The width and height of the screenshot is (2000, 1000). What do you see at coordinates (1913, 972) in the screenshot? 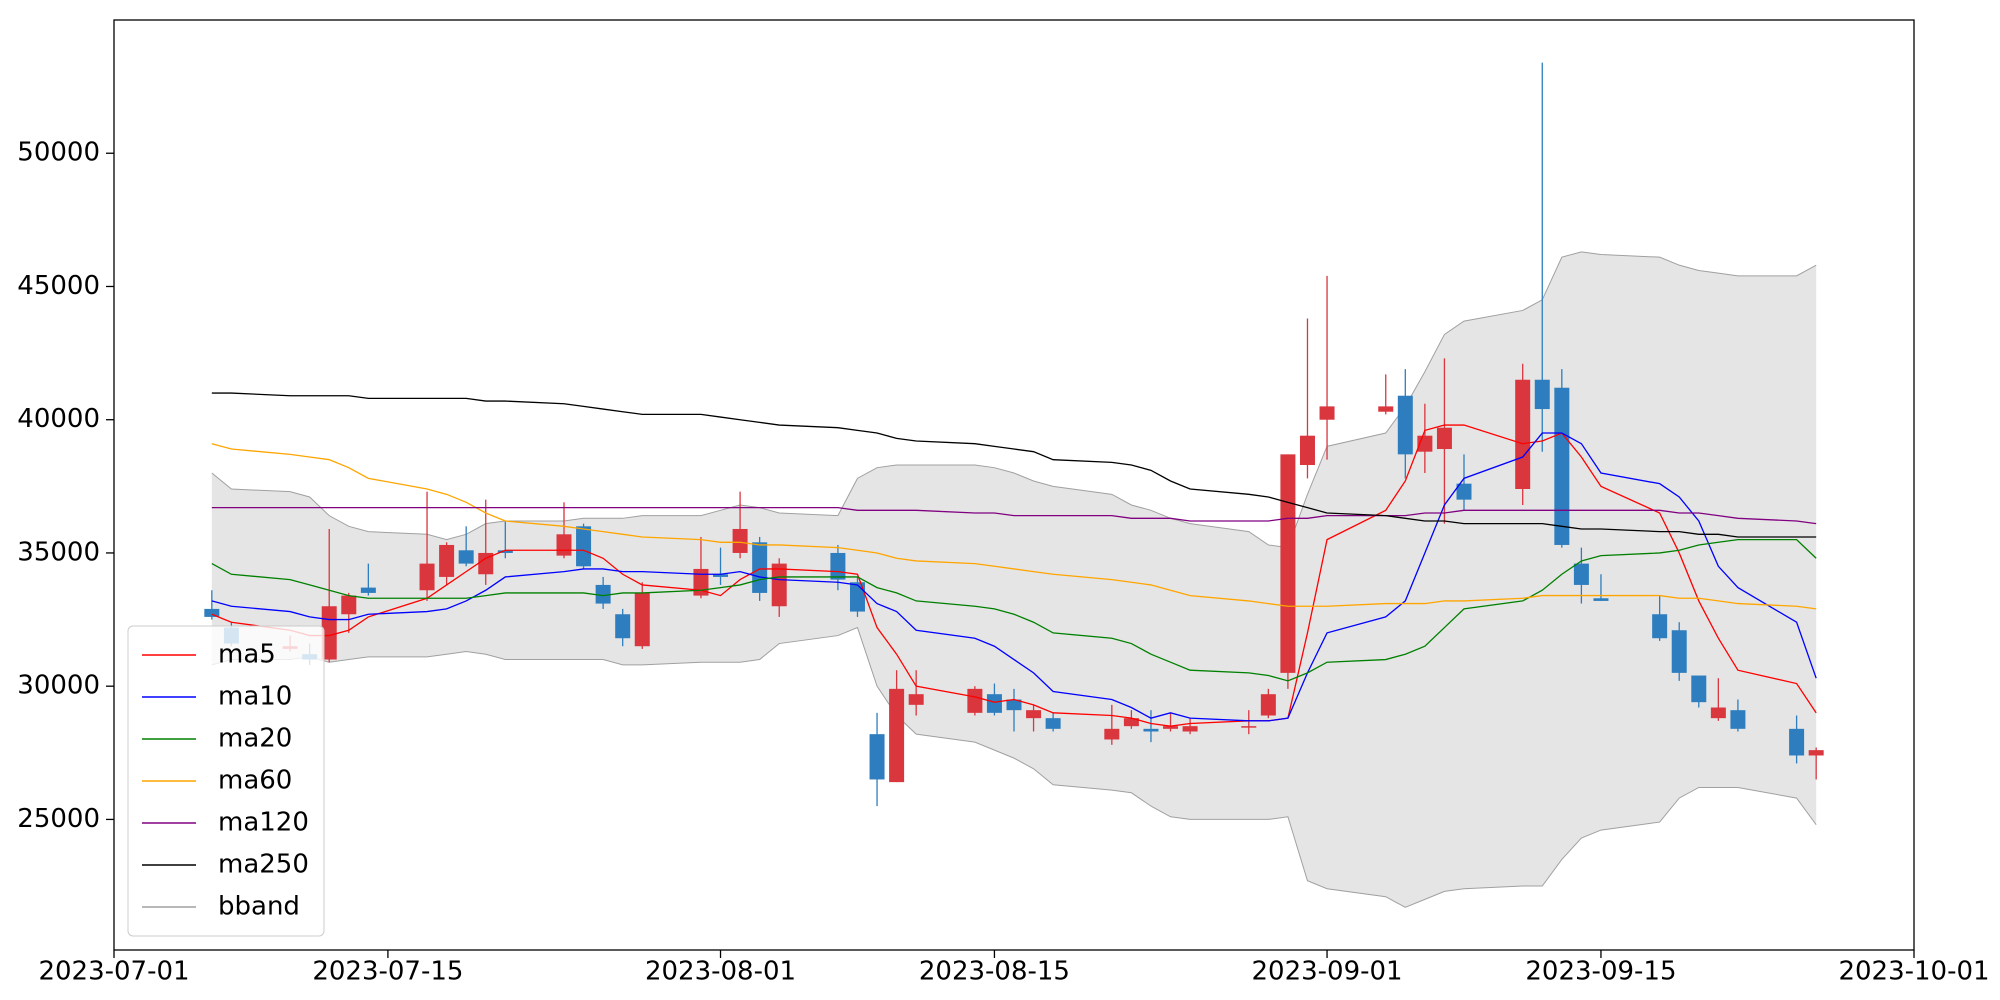
I see `x-tick-label: 2023-10-01` at bounding box center [1913, 972].